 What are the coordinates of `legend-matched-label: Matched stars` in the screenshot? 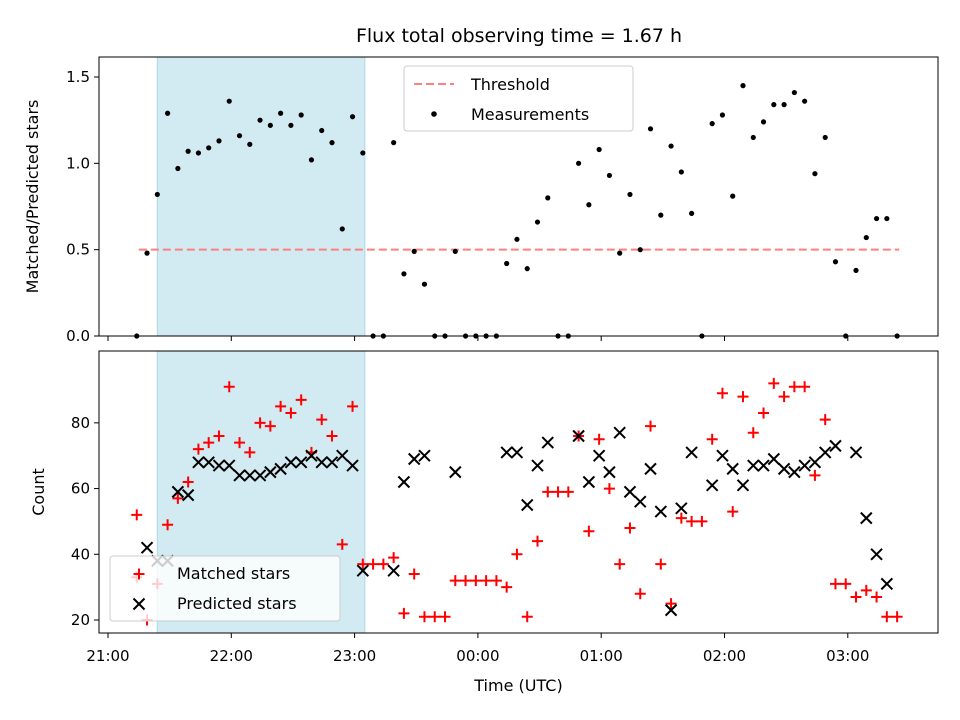 It's located at (233, 573).